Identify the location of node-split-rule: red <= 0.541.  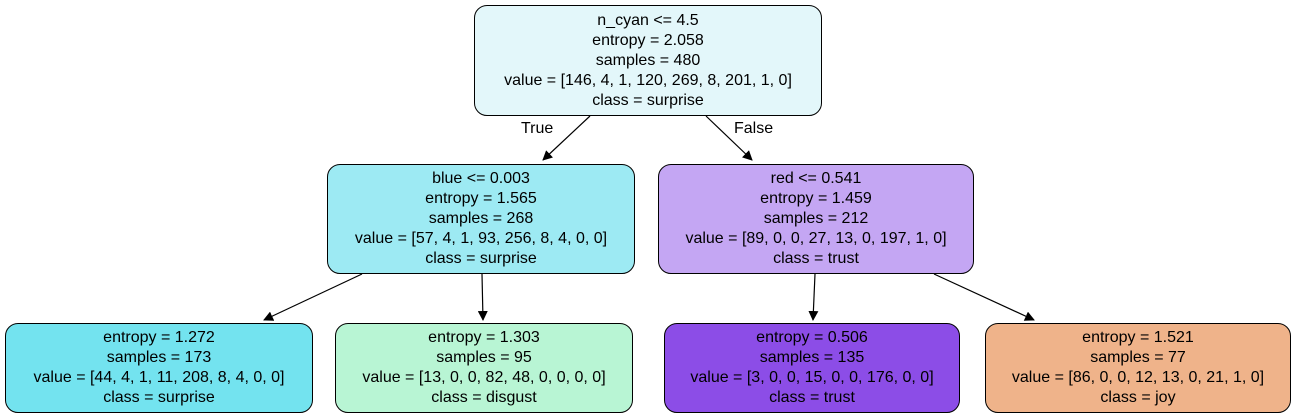
(816, 178).